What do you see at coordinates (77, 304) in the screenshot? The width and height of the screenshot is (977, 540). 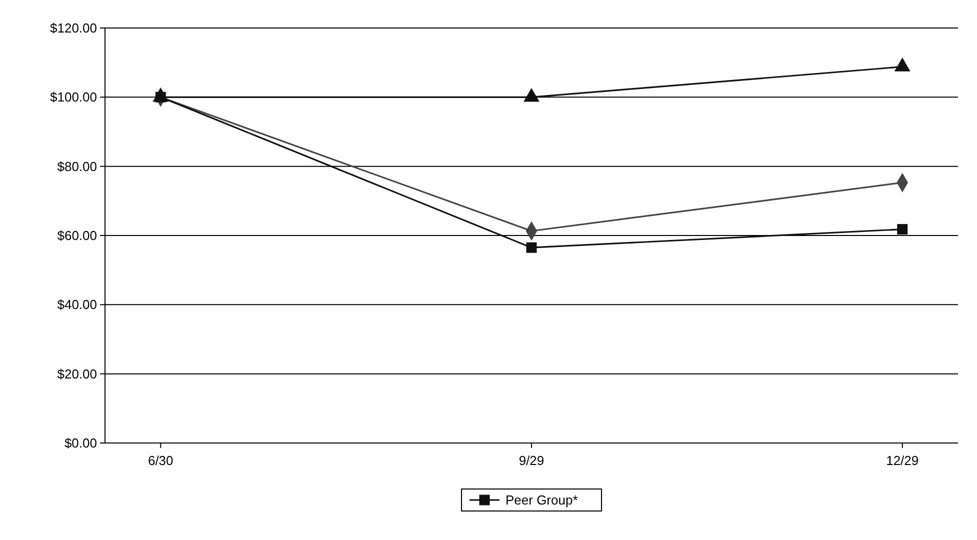 I see `y-tick-label: $40.00` at bounding box center [77, 304].